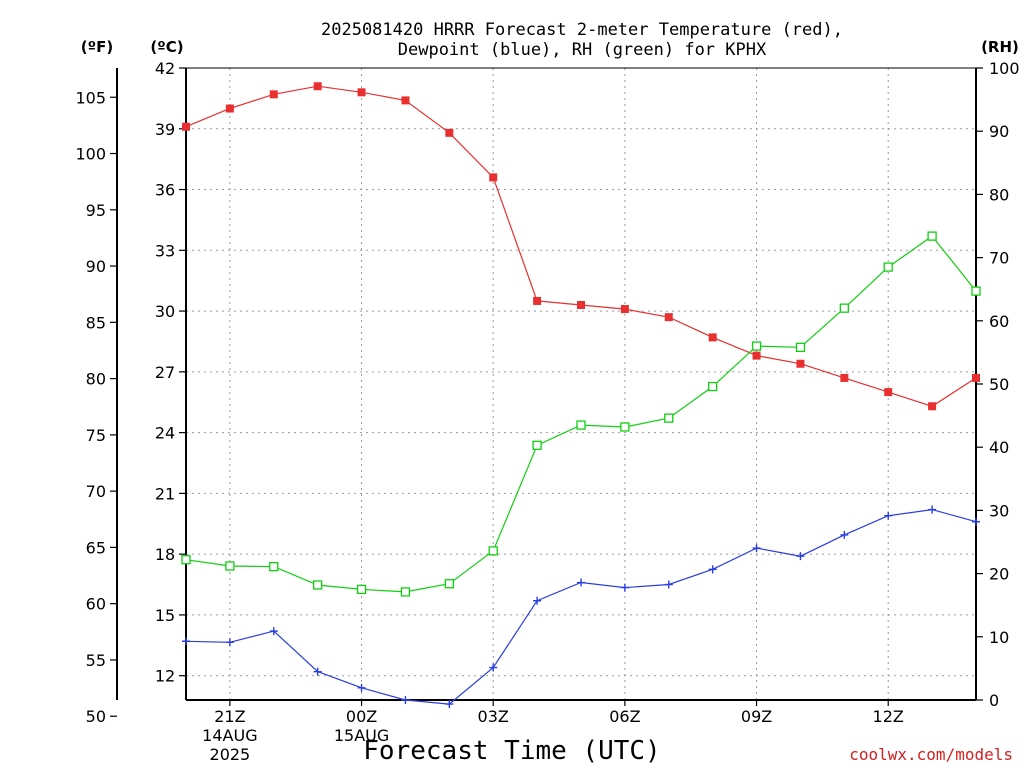  I want to click on x-tick-label: 2025, so click(230, 754).